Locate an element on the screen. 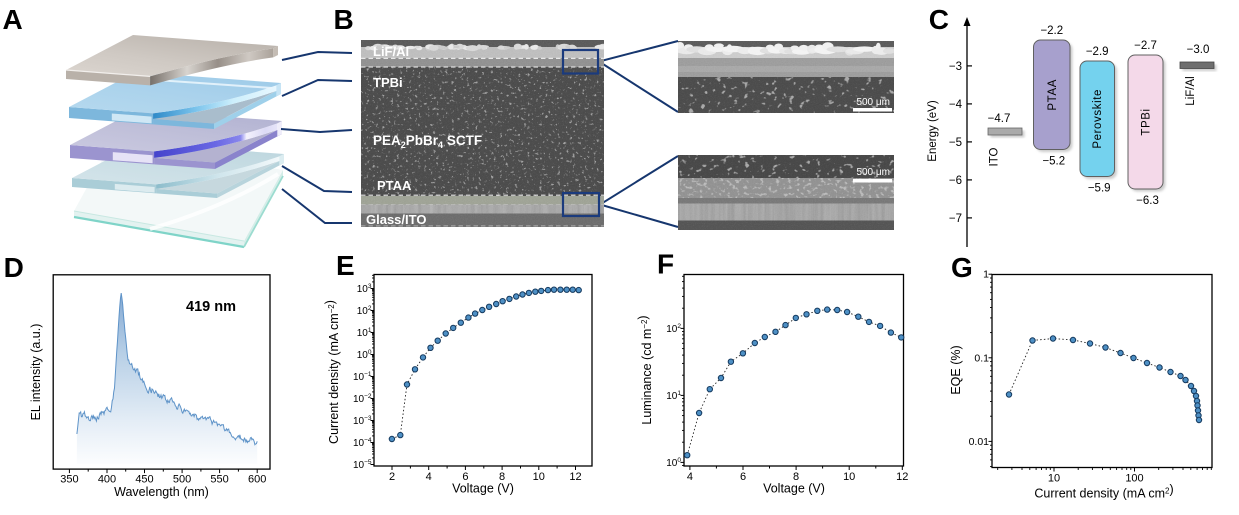 The width and height of the screenshot is (1239, 515). svg-text: Wavelength (nm) is located at coordinates (161, 492).